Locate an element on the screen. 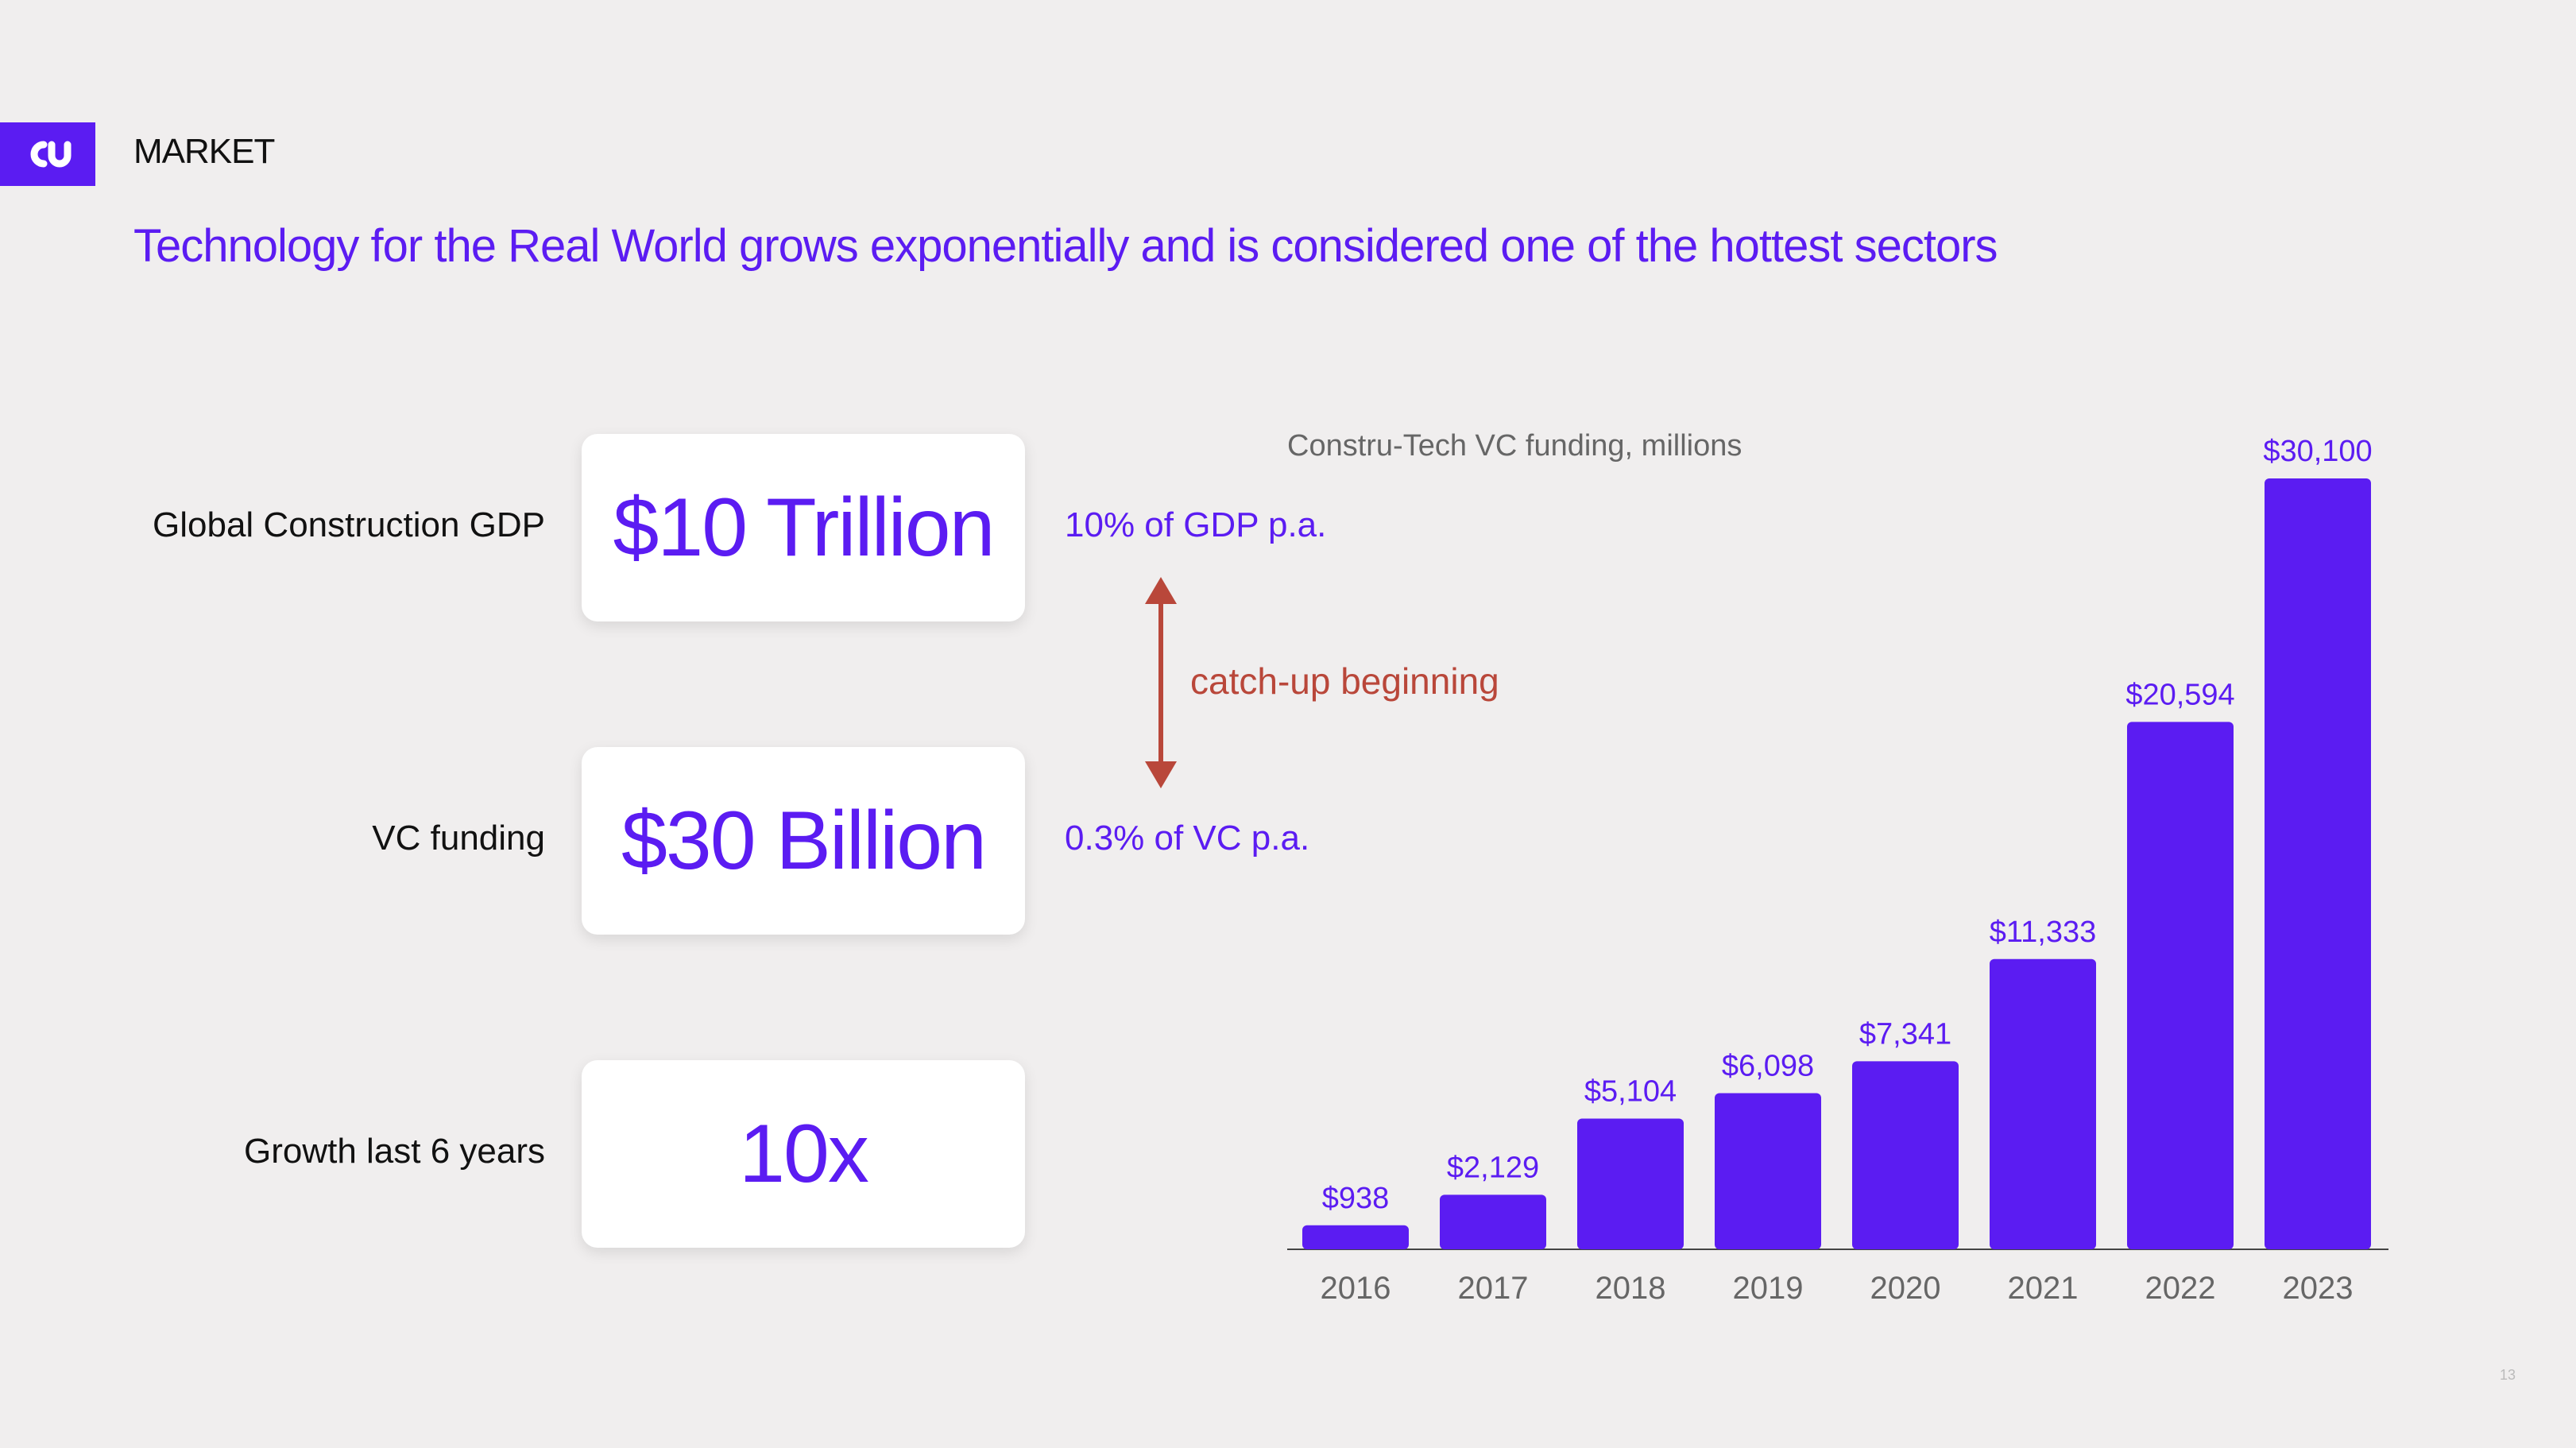 The width and height of the screenshot is (2576, 1448). data-label-2020: $7,341 is located at coordinates (1905, 1034).